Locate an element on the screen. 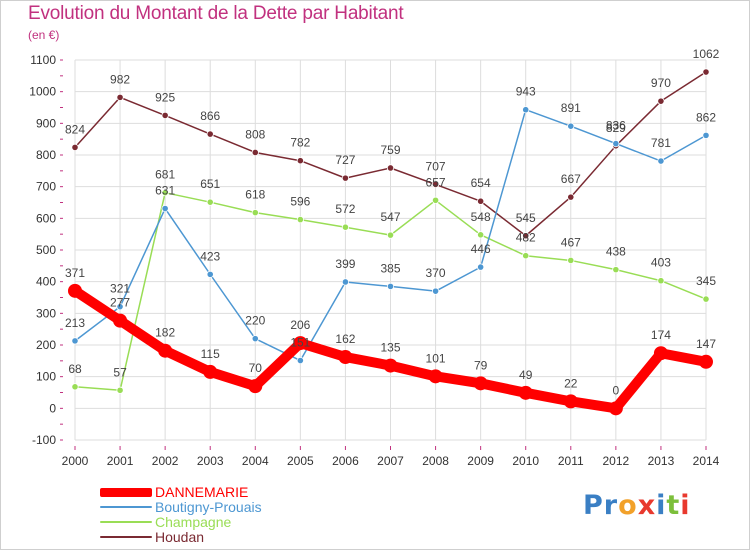 This screenshot has height=550, width=750. y-tick-label: 1000 is located at coordinates (42, 92).